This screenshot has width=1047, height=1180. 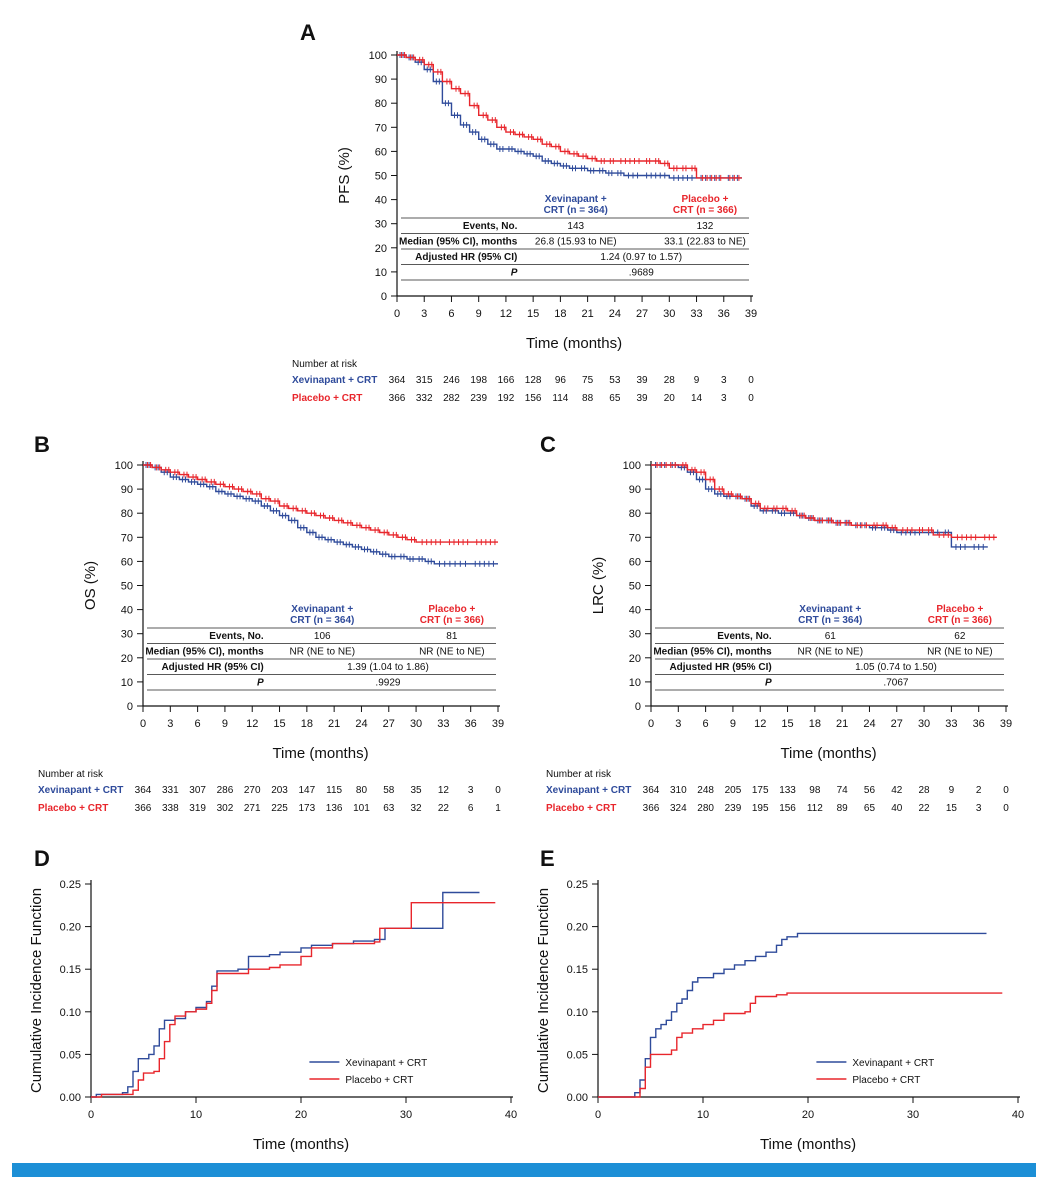 What do you see at coordinates (252, 724) in the screenshot?
I see `x-tick-label: 12` at bounding box center [252, 724].